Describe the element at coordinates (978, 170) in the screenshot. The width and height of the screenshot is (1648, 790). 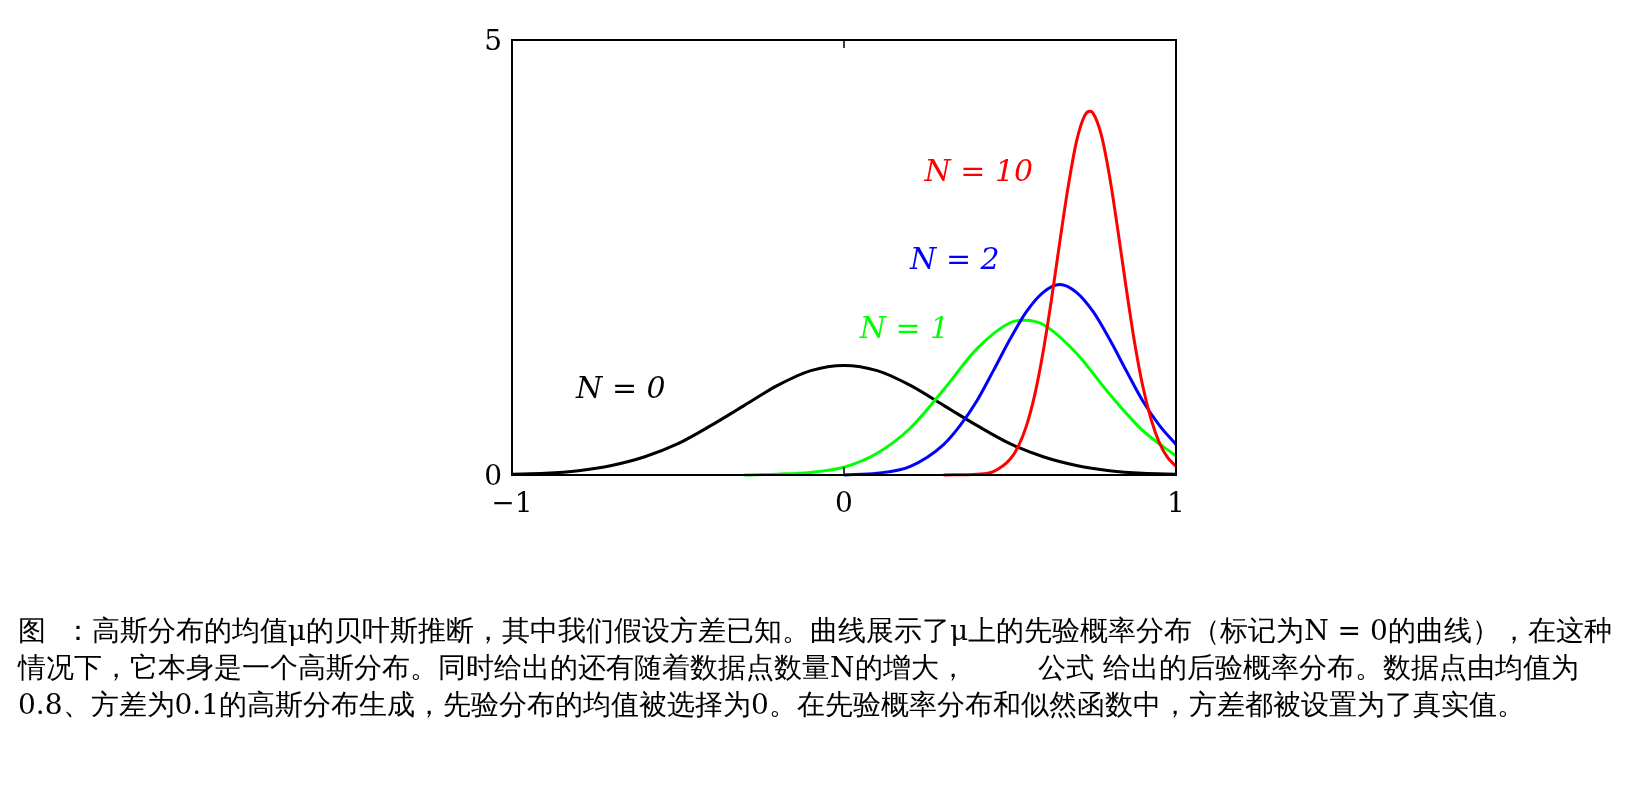
I see `series-label: N = 10` at that location.